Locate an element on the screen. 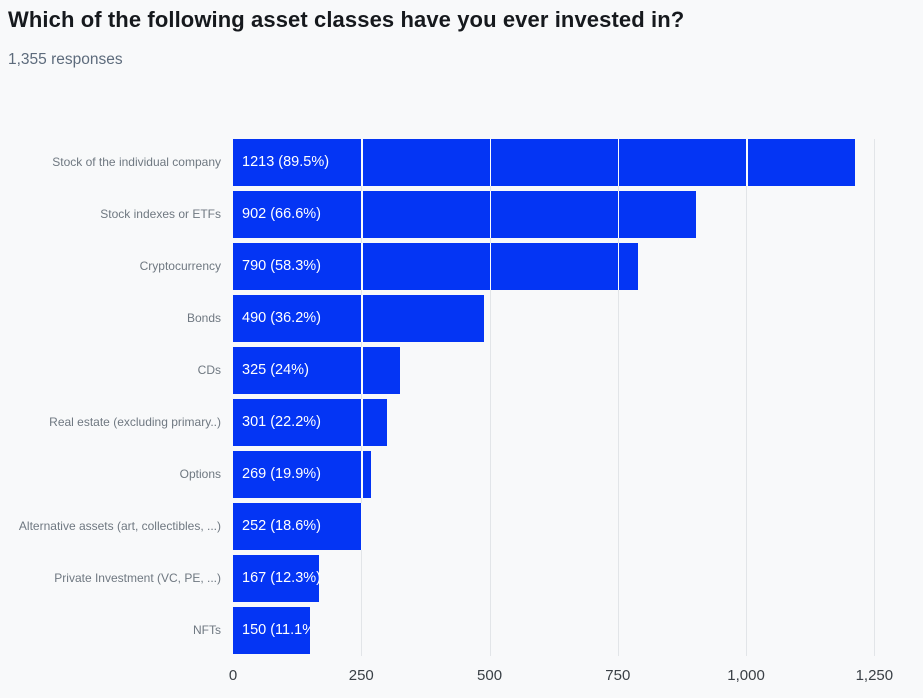 This screenshot has width=923, height=698. bar-row: 167 (12.3%) is located at coordinates (566, 578).